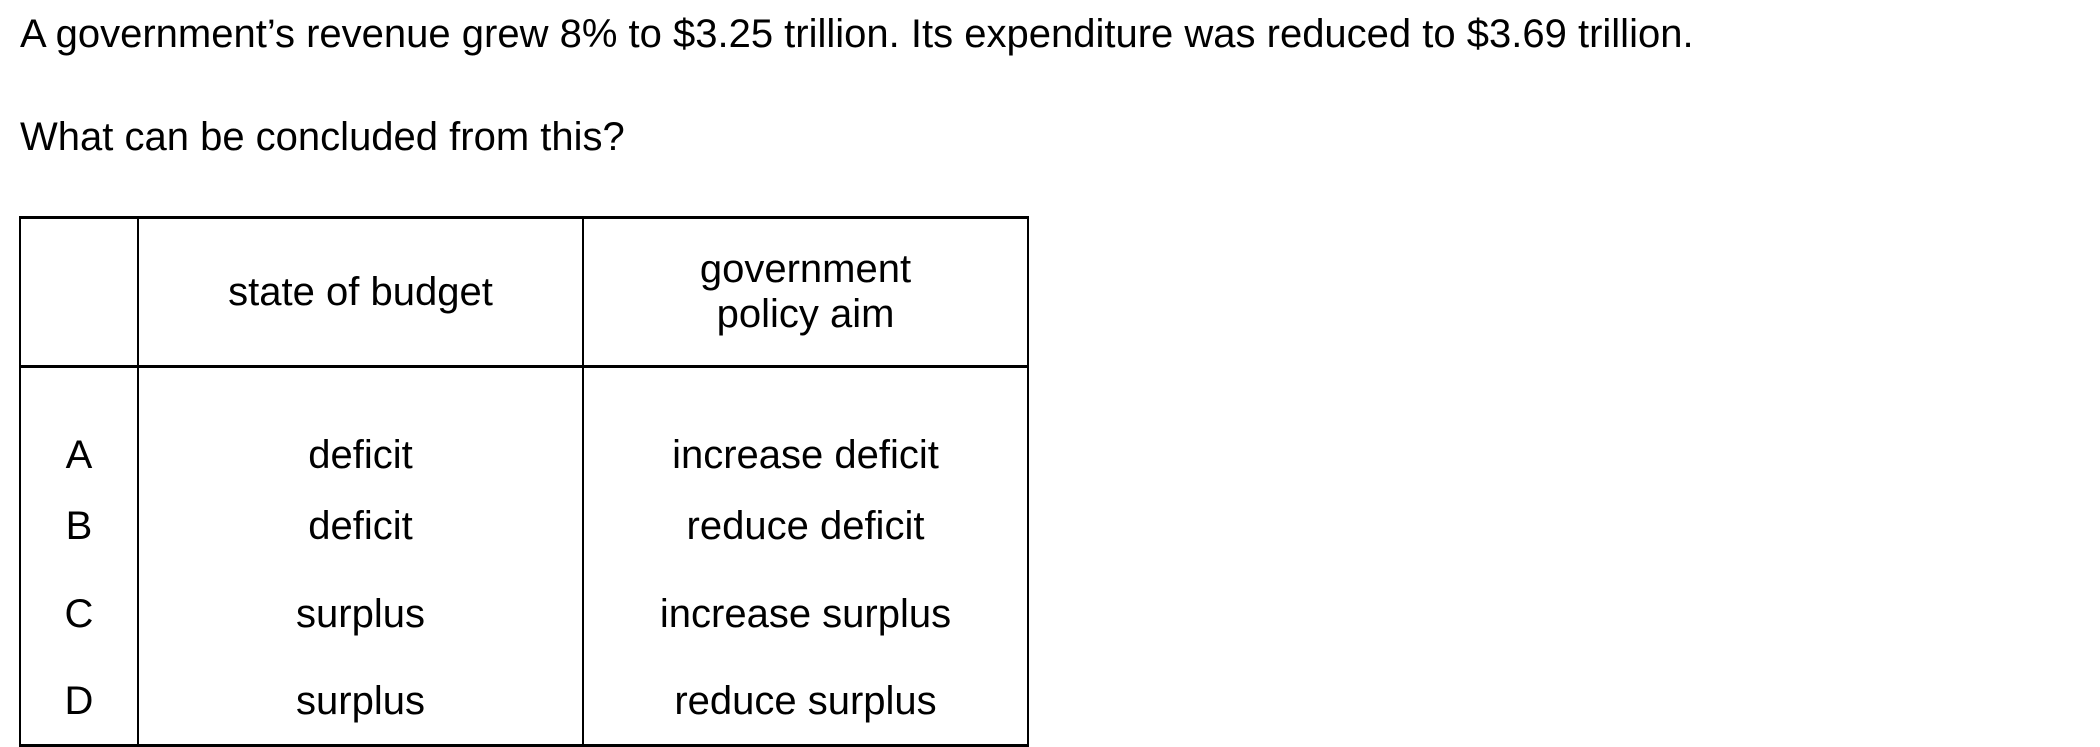 This screenshot has height=747, width=2100. What do you see at coordinates (360, 292) in the screenshot?
I see `header-state-of-budget: state of budget` at bounding box center [360, 292].